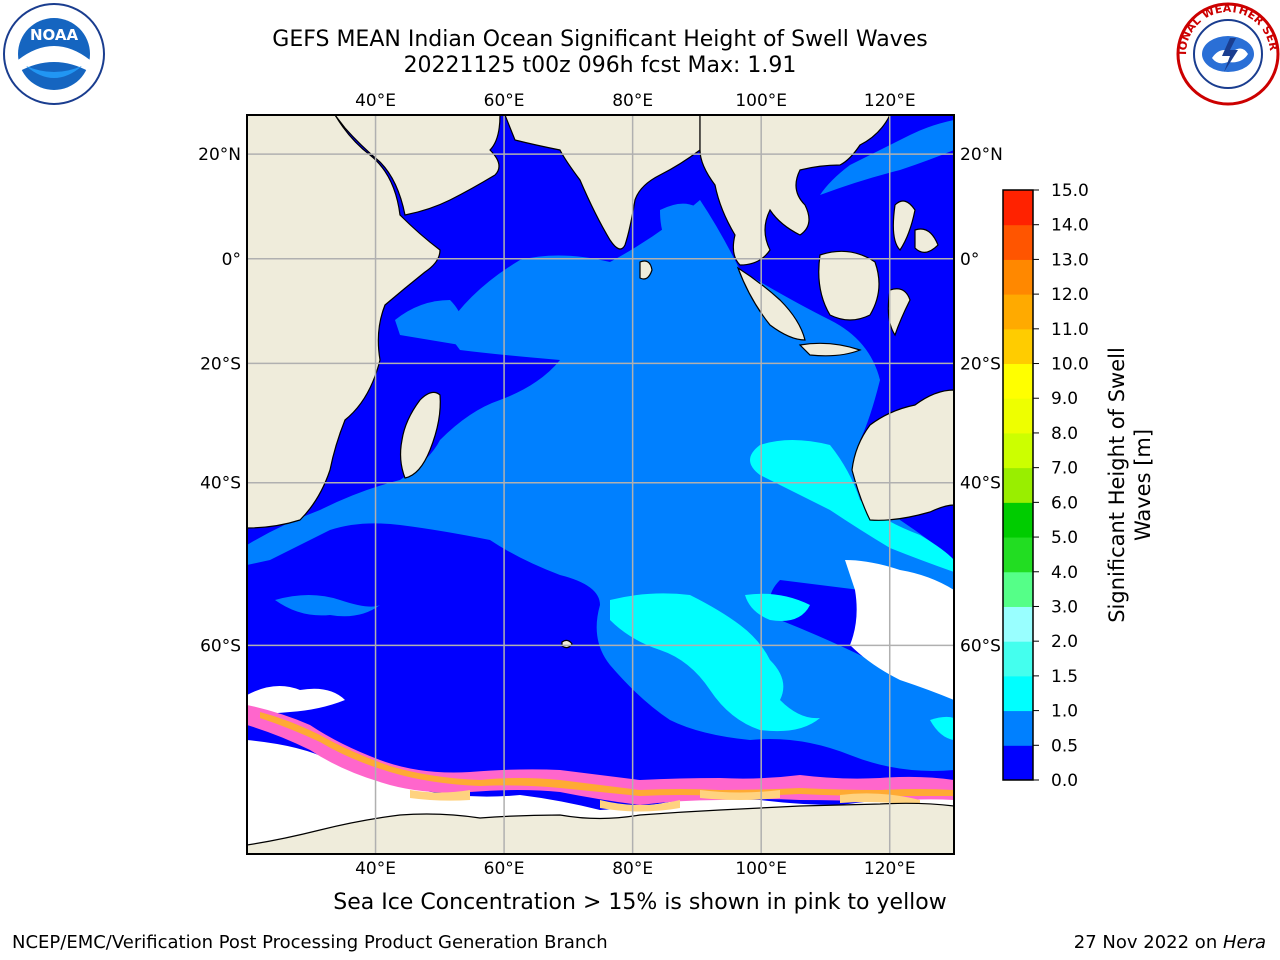 The image size is (1280, 960). I want to click on colorbar-tick-label: 6.0, so click(1064, 503).